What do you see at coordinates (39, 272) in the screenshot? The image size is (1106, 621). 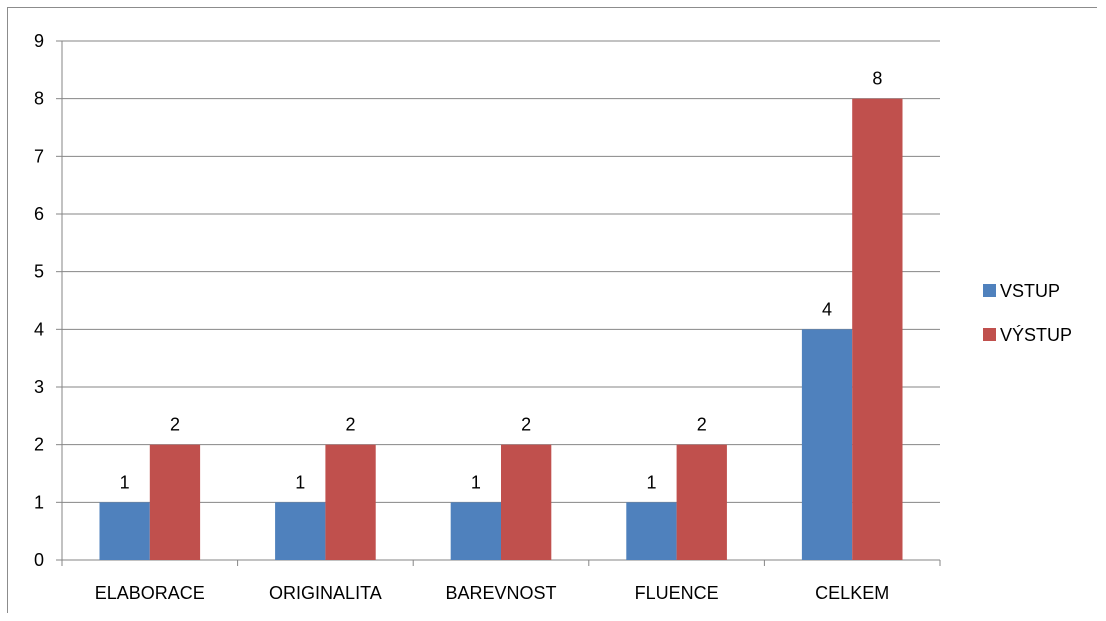 I see `y-tick-label: 5` at bounding box center [39, 272].